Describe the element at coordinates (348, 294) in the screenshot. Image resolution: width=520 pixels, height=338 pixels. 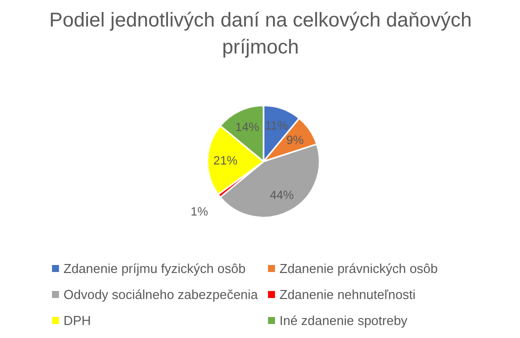
I see `legend-label: Zdanenie nehnuteľnosti` at that location.